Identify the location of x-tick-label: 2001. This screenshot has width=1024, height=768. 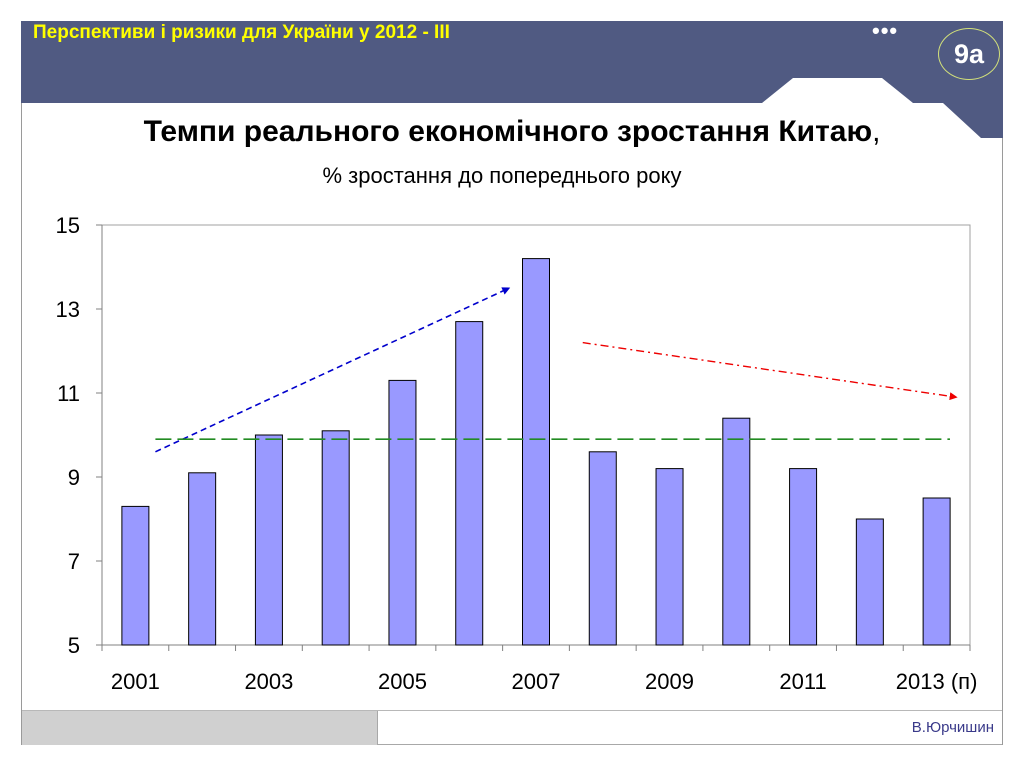
(135, 681).